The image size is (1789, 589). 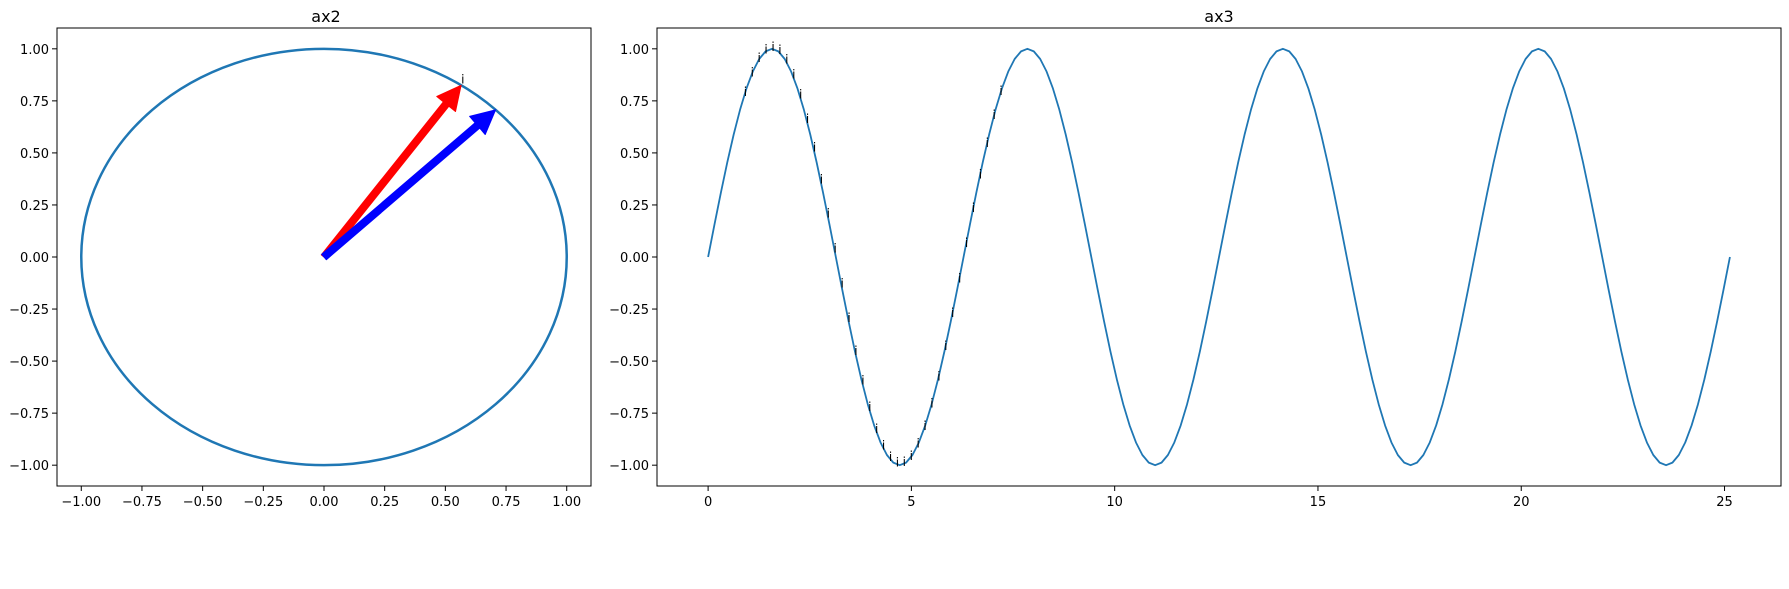 I want to click on x-tick-label: −0.50, so click(x=203, y=502).